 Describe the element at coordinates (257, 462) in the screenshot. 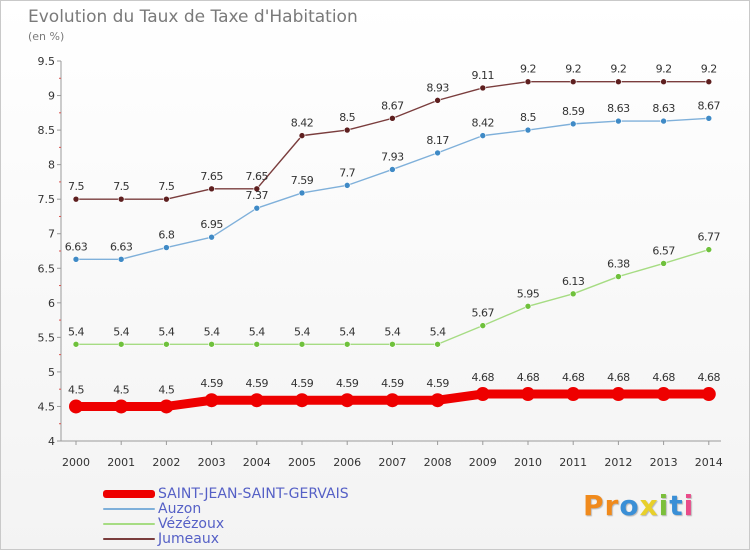

I see `x-tick-label: 2004` at that location.